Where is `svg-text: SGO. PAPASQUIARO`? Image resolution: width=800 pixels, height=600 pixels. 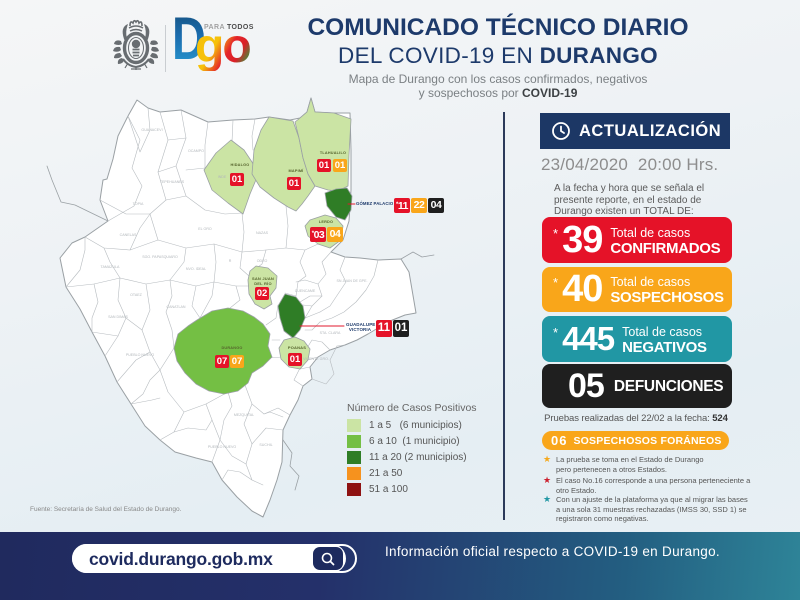
svg-text: SGO. PAPASQUIARO is located at coordinates (160, 257).